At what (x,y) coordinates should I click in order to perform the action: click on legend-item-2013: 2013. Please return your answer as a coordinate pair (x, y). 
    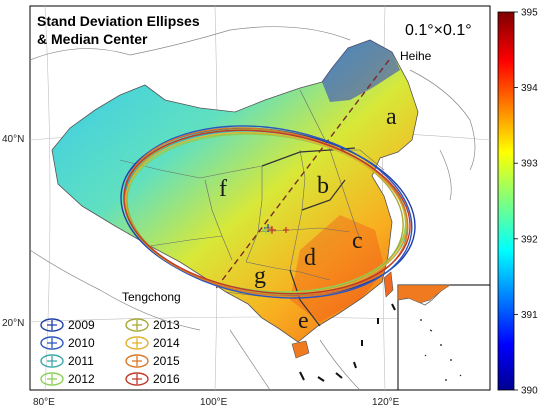
    Looking at the image, I should click on (152, 325).